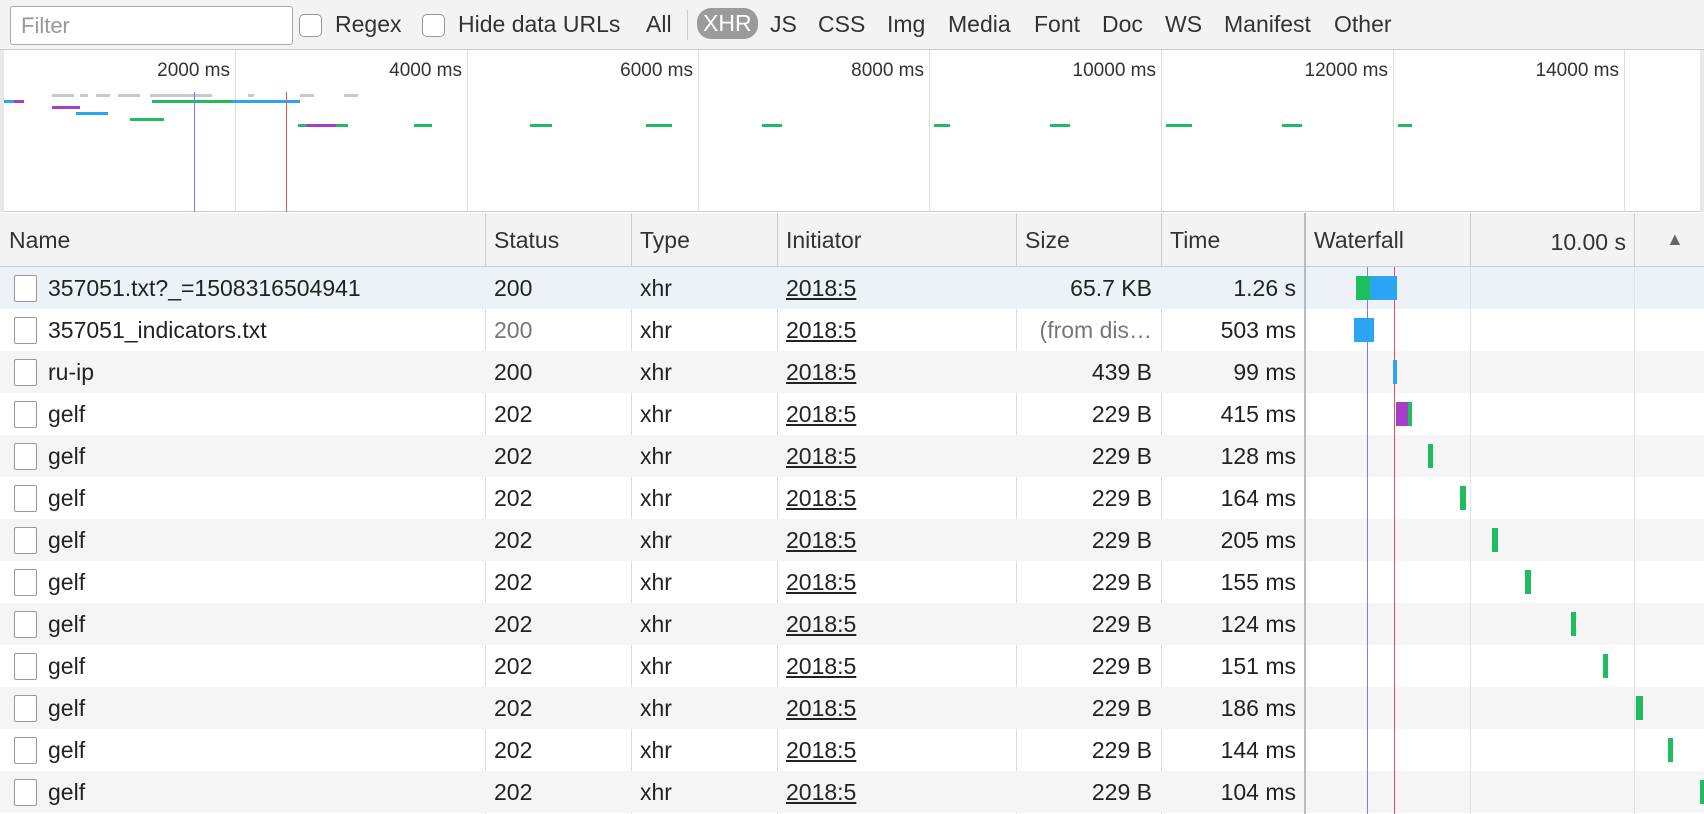  What do you see at coordinates (783, 24) in the screenshot?
I see `filter-type-js: JS` at bounding box center [783, 24].